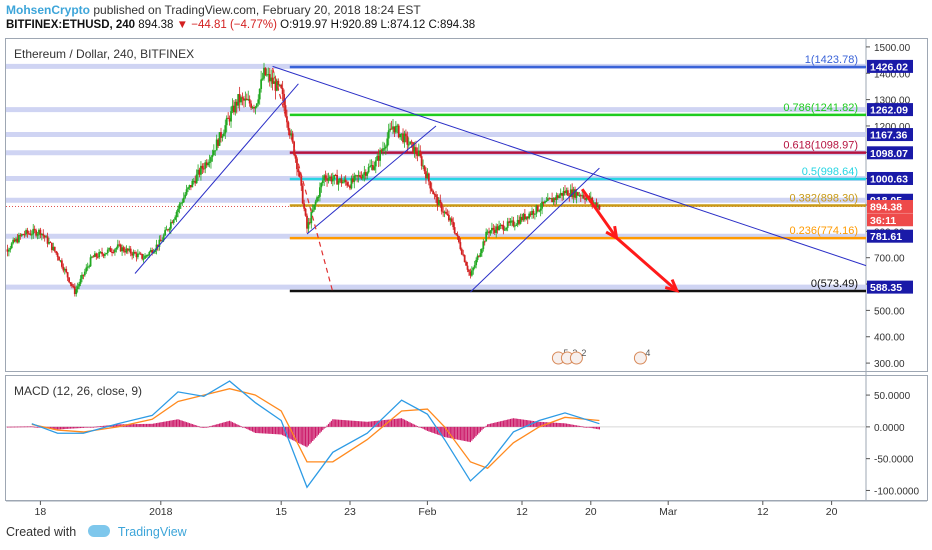 This screenshot has height=550, width=932. Describe the element at coordinates (161, 512) in the screenshot. I see `time-axis-tick-label: 2018` at that location.